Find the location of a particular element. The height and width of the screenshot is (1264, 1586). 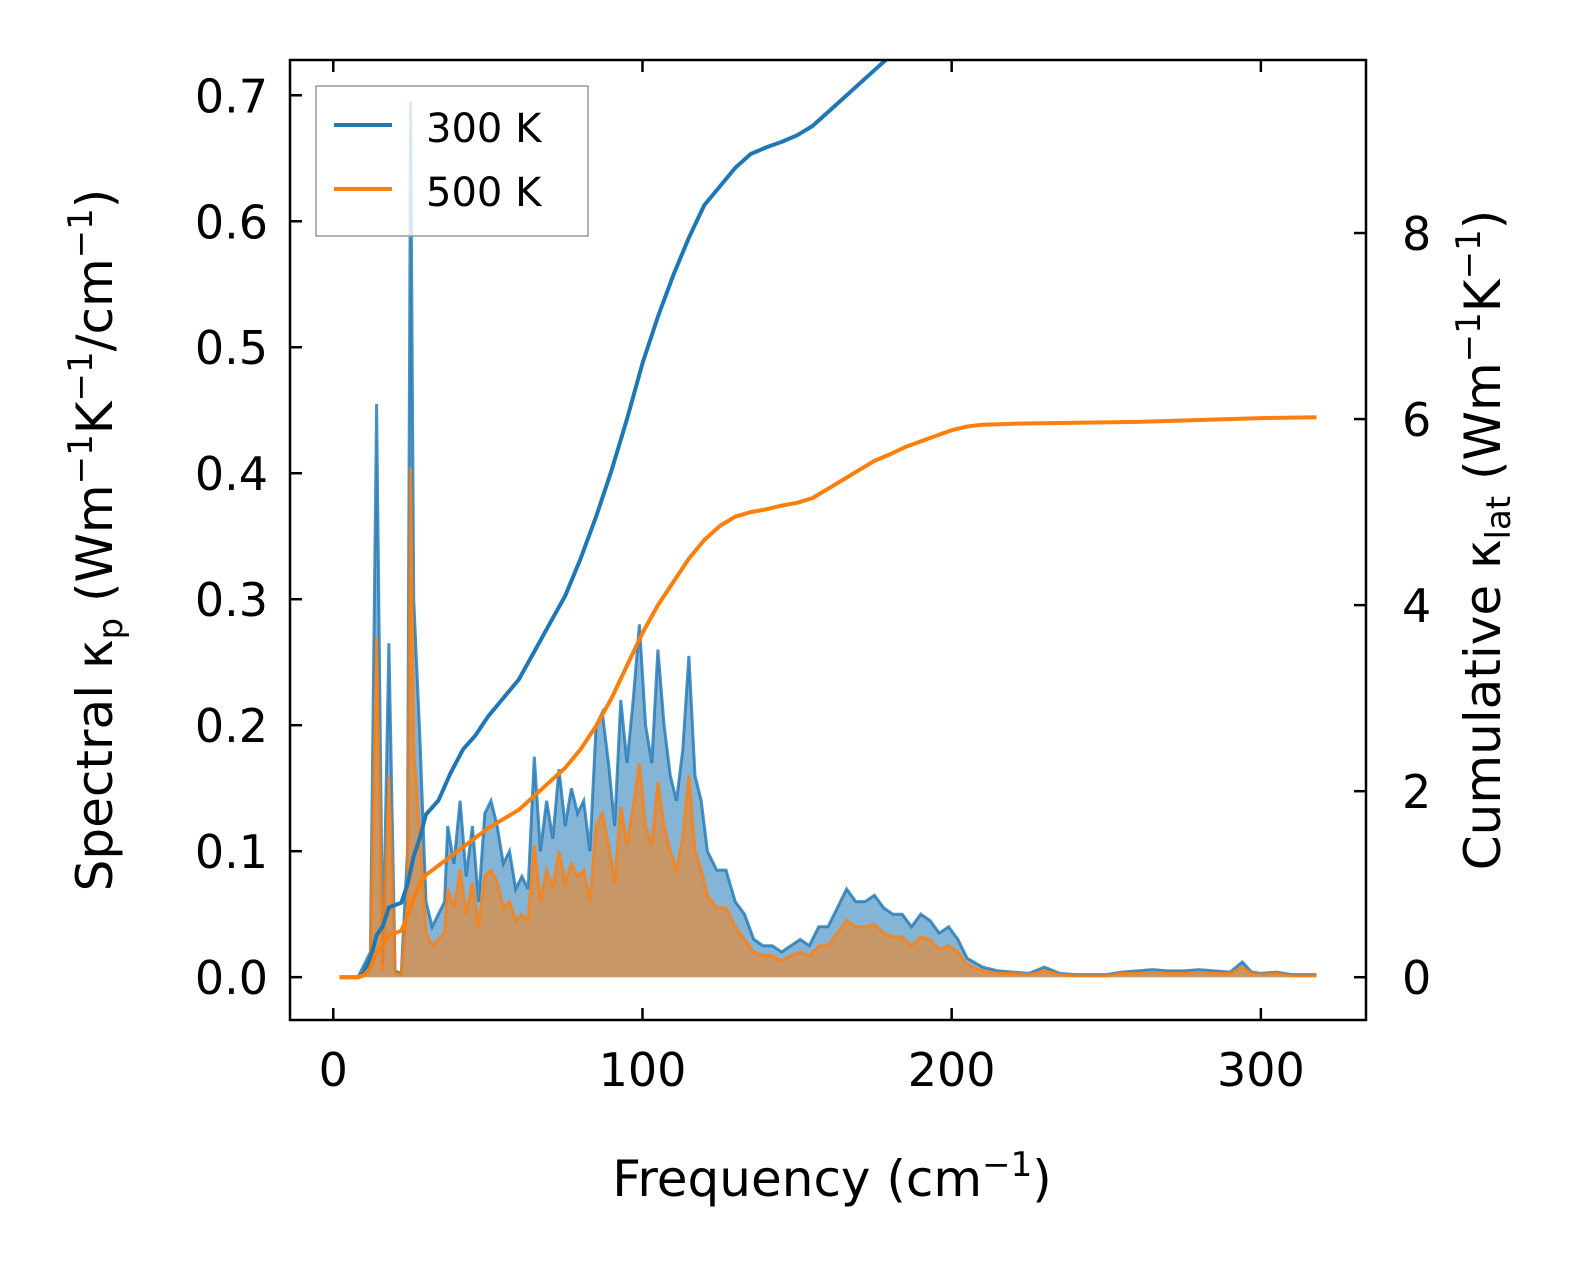

y-left-tick-label: 0.6 is located at coordinates (231, 222).